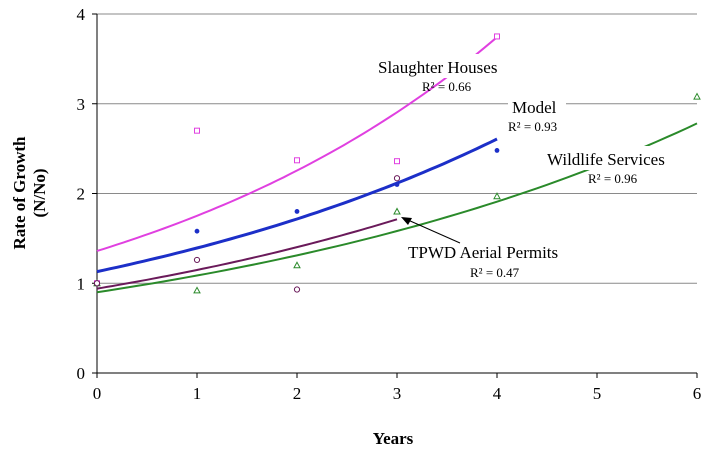 The width and height of the screenshot is (714, 449). What do you see at coordinates (606, 159) in the screenshot?
I see `wildlife-services-label: Wildlife Services` at bounding box center [606, 159].